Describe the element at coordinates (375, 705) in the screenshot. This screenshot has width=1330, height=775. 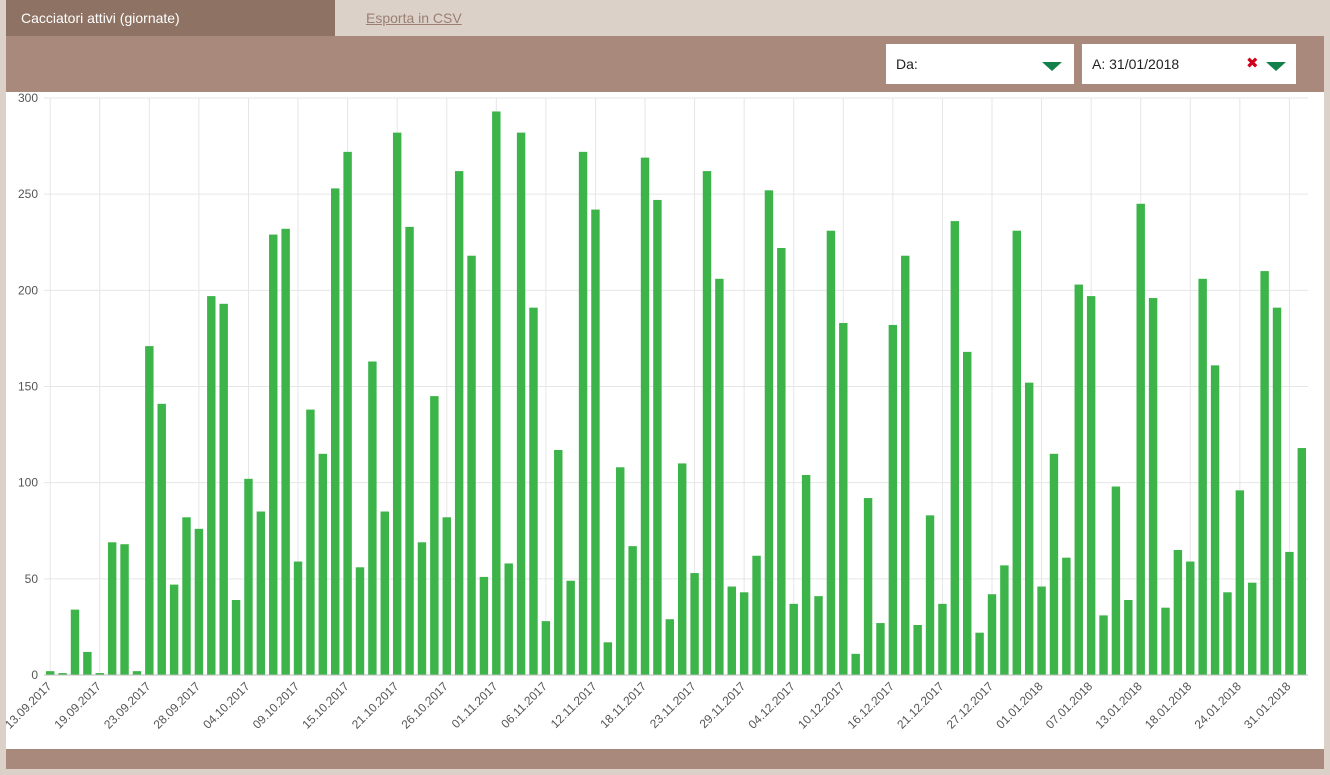
I see `x-tick-label: 21.10.2017` at that location.